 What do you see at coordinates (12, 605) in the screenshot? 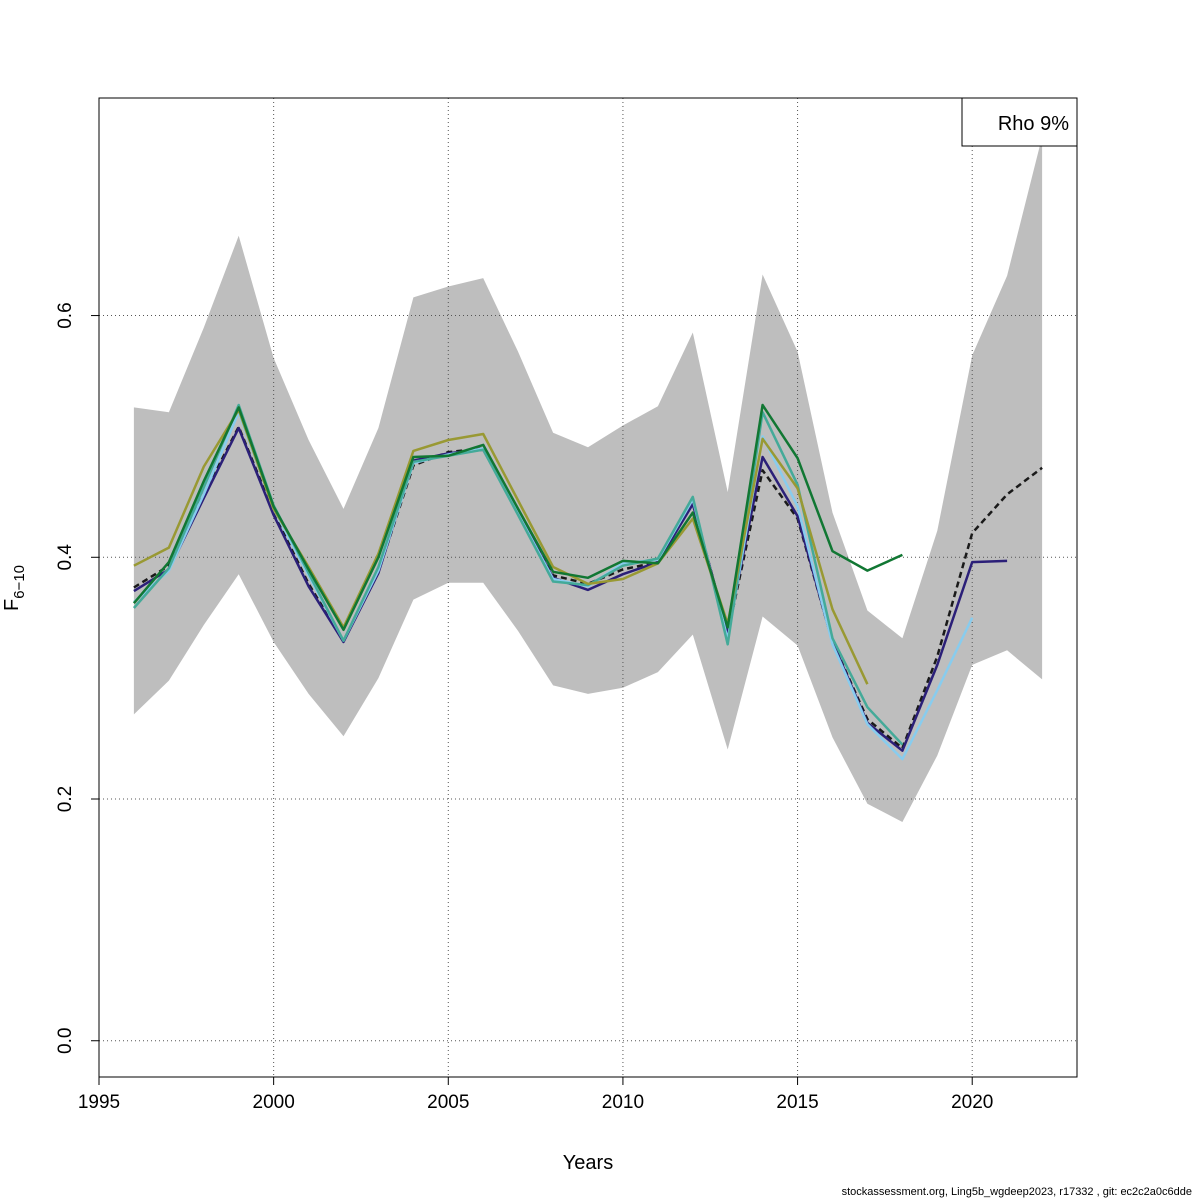
I see `y-axis-title-main: F` at bounding box center [12, 605].